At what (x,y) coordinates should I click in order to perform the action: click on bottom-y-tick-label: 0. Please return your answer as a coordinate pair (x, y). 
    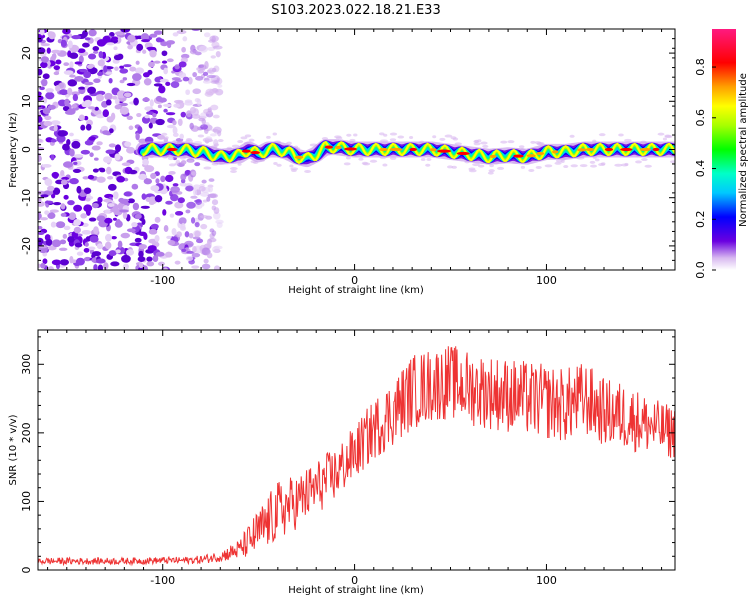
    Looking at the image, I should click on (26, 570).